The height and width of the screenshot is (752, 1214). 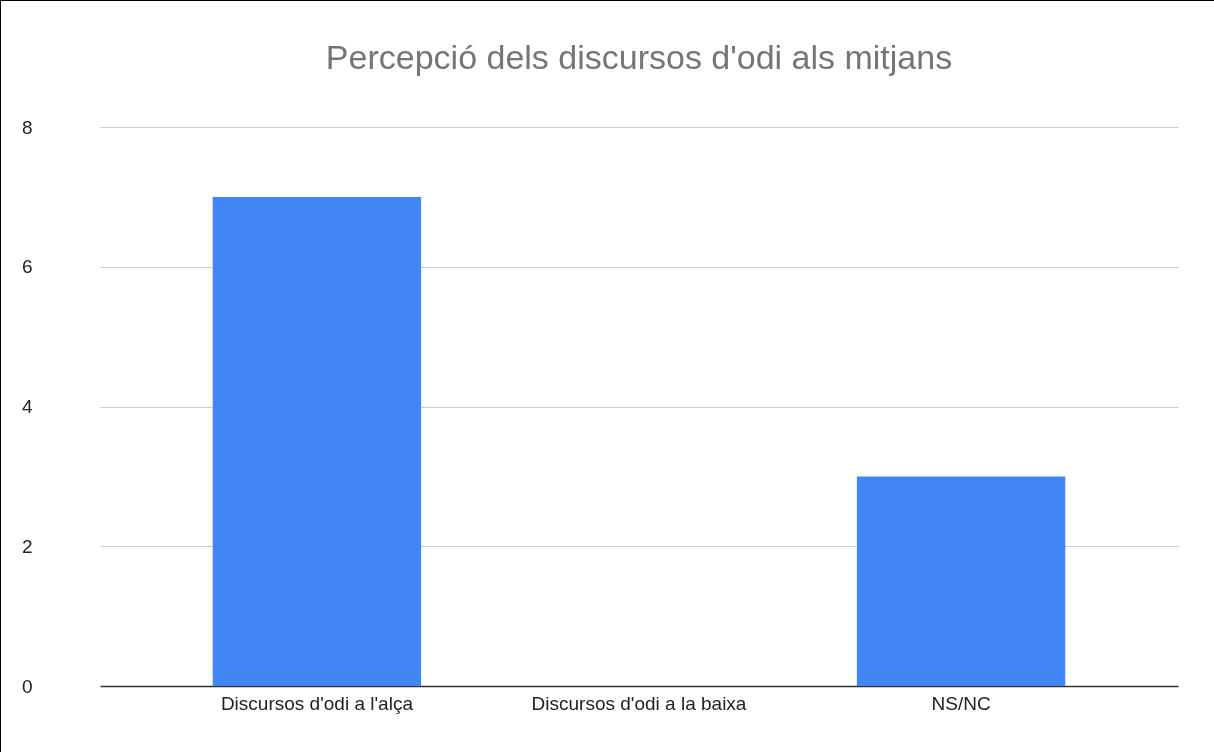 I want to click on y-tick-label: 0, so click(x=27, y=686).